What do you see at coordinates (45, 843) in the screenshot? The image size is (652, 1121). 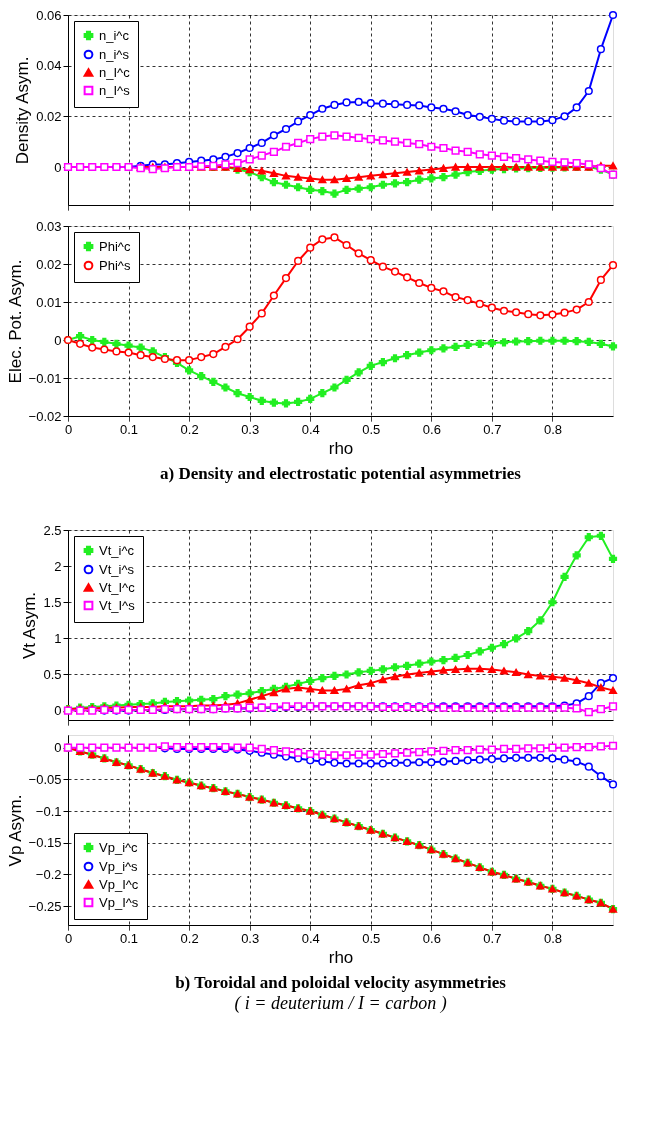 I see `y-tick-label: −0.15` at bounding box center [45, 843].